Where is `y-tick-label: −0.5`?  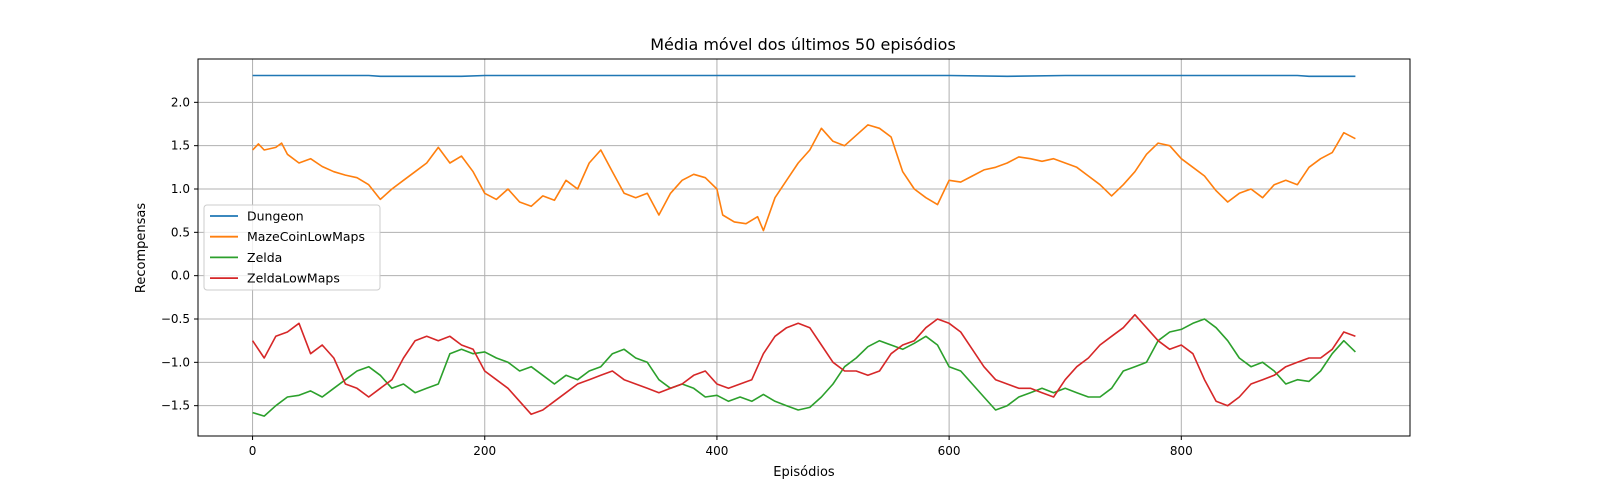 y-tick-label: −0.5 is located at coordinates (175, 319).